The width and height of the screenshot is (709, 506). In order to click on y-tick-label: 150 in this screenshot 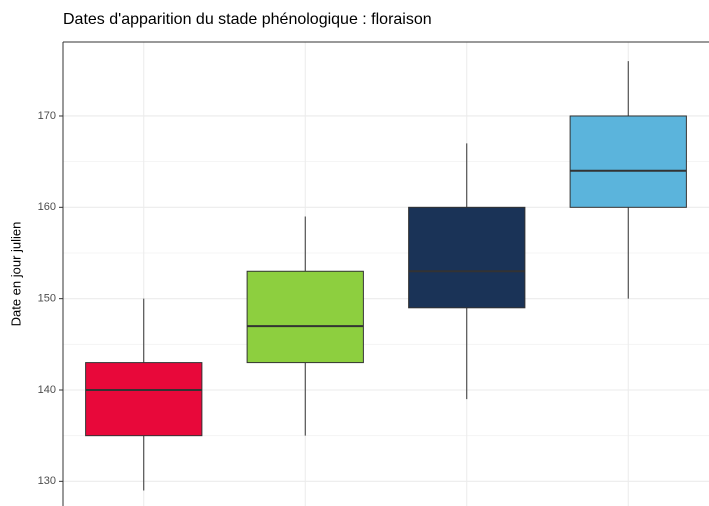, I will do `click(47, 299)`.